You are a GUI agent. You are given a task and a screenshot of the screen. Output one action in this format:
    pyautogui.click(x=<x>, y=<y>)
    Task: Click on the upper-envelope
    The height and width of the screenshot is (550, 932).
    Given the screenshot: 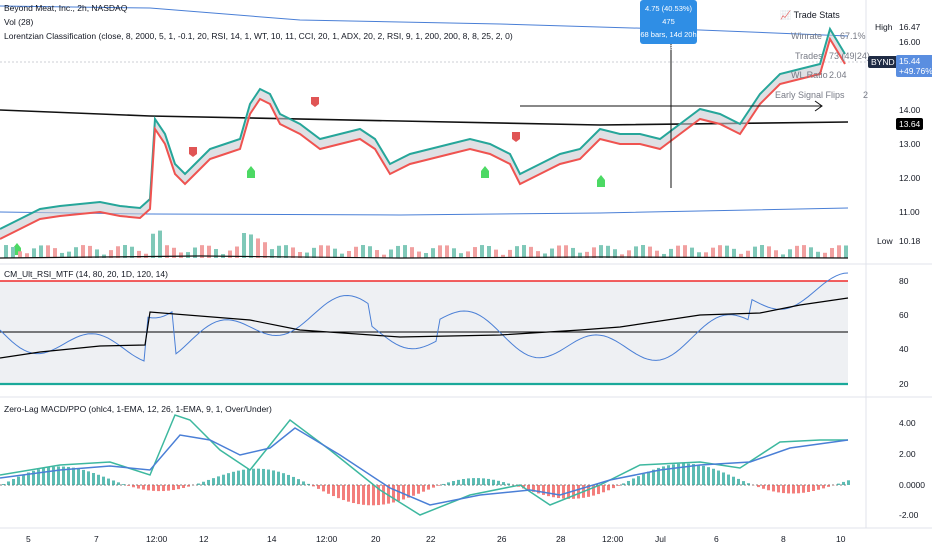 What is the action you would take?
    pyautogui.click(x=424, y=21)
    